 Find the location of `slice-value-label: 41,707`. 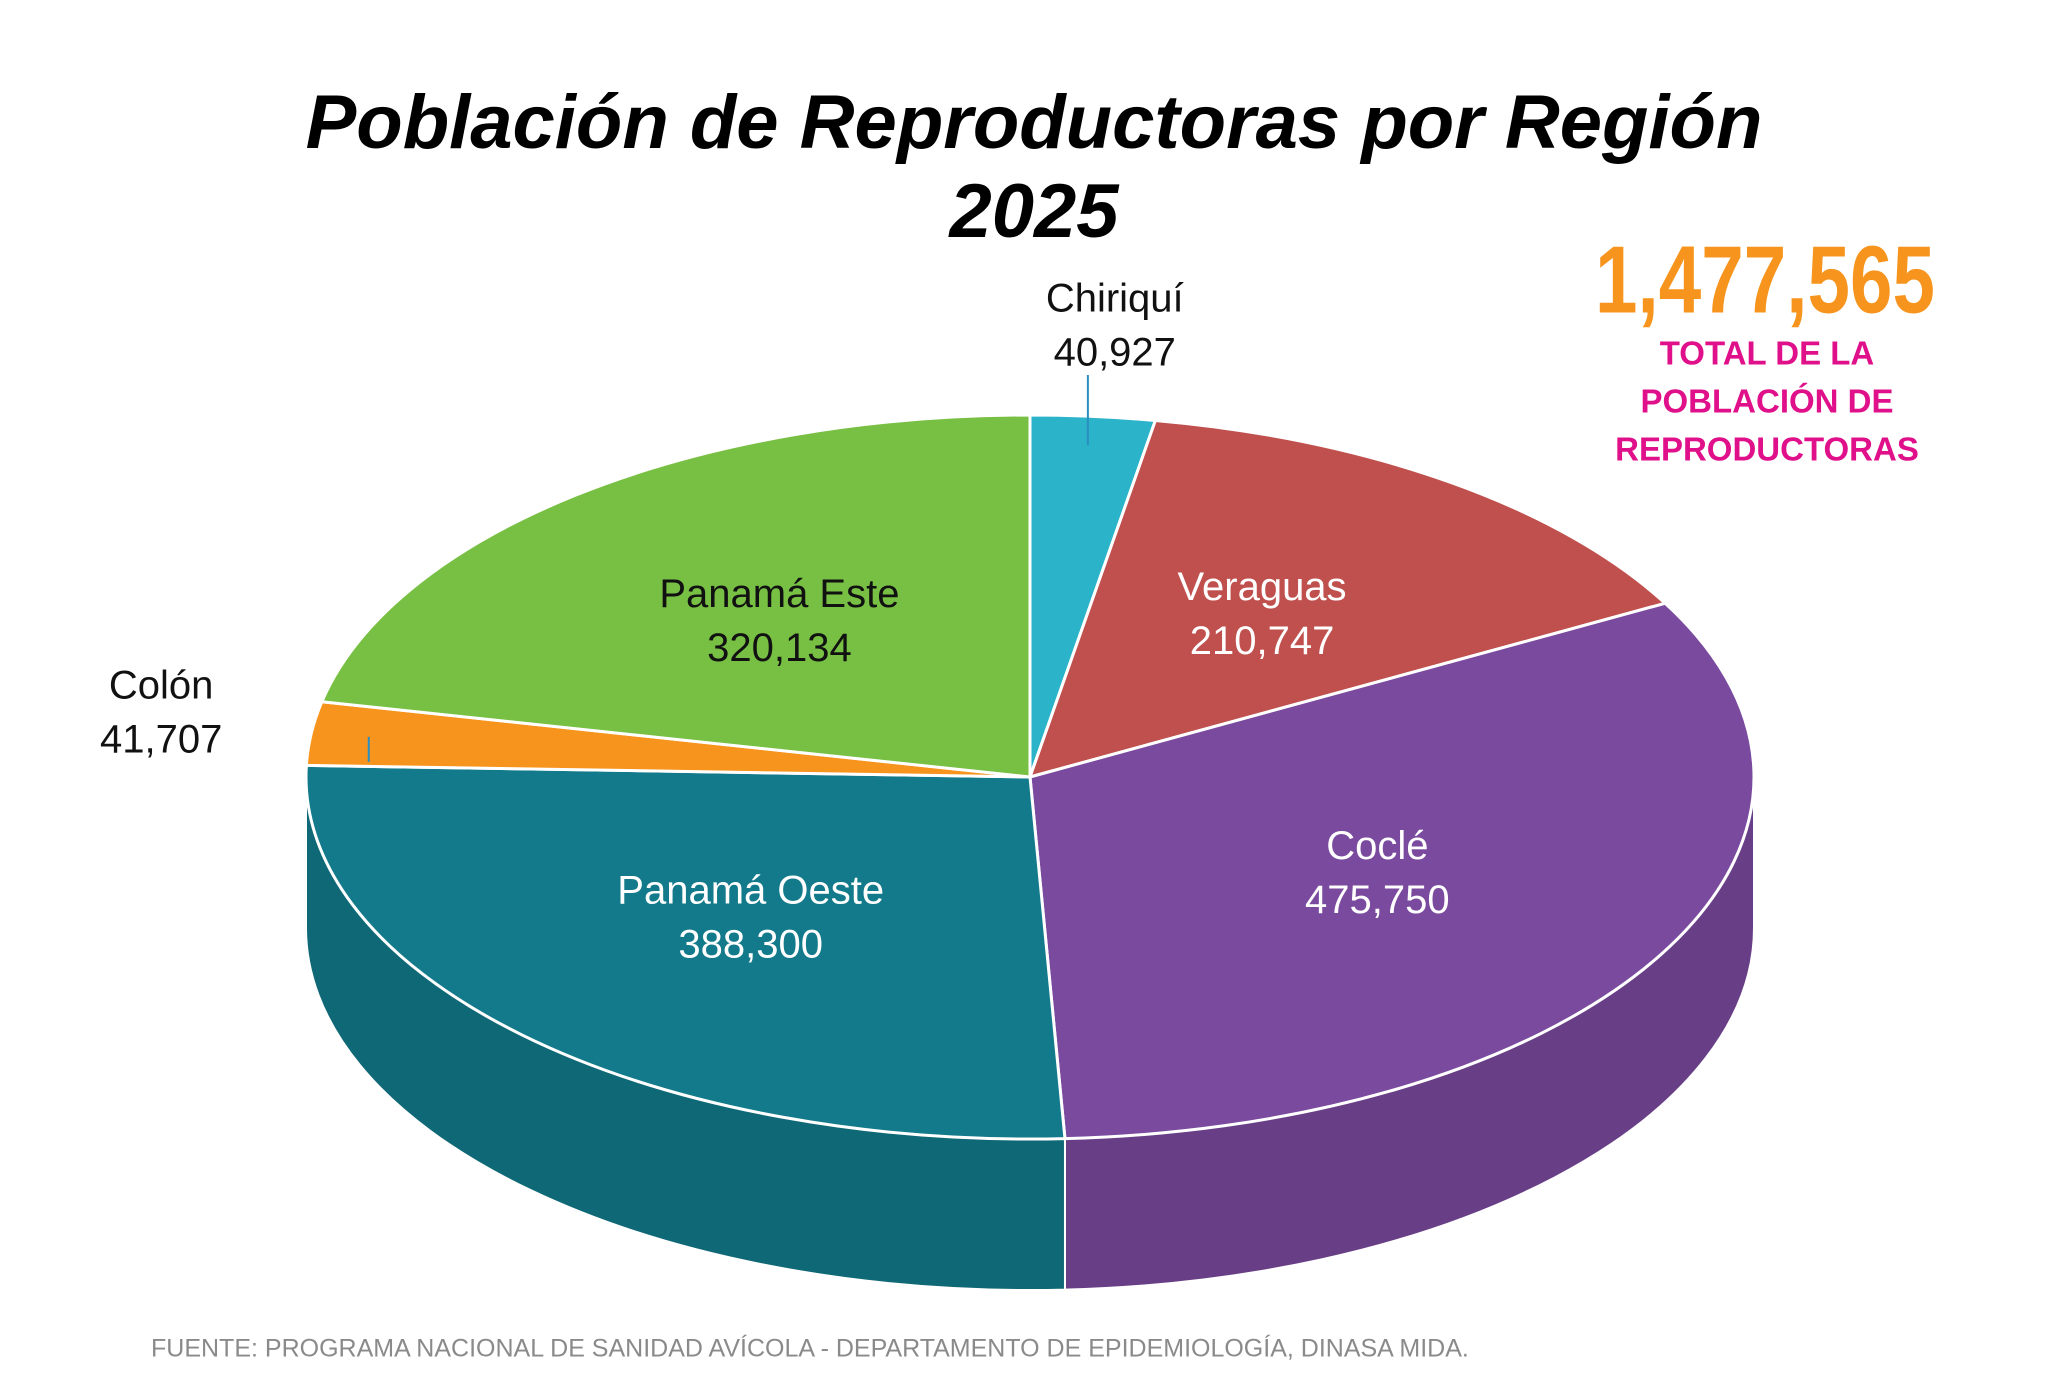

slice-value-label: 41,707 is located at coordinates (161, 739).